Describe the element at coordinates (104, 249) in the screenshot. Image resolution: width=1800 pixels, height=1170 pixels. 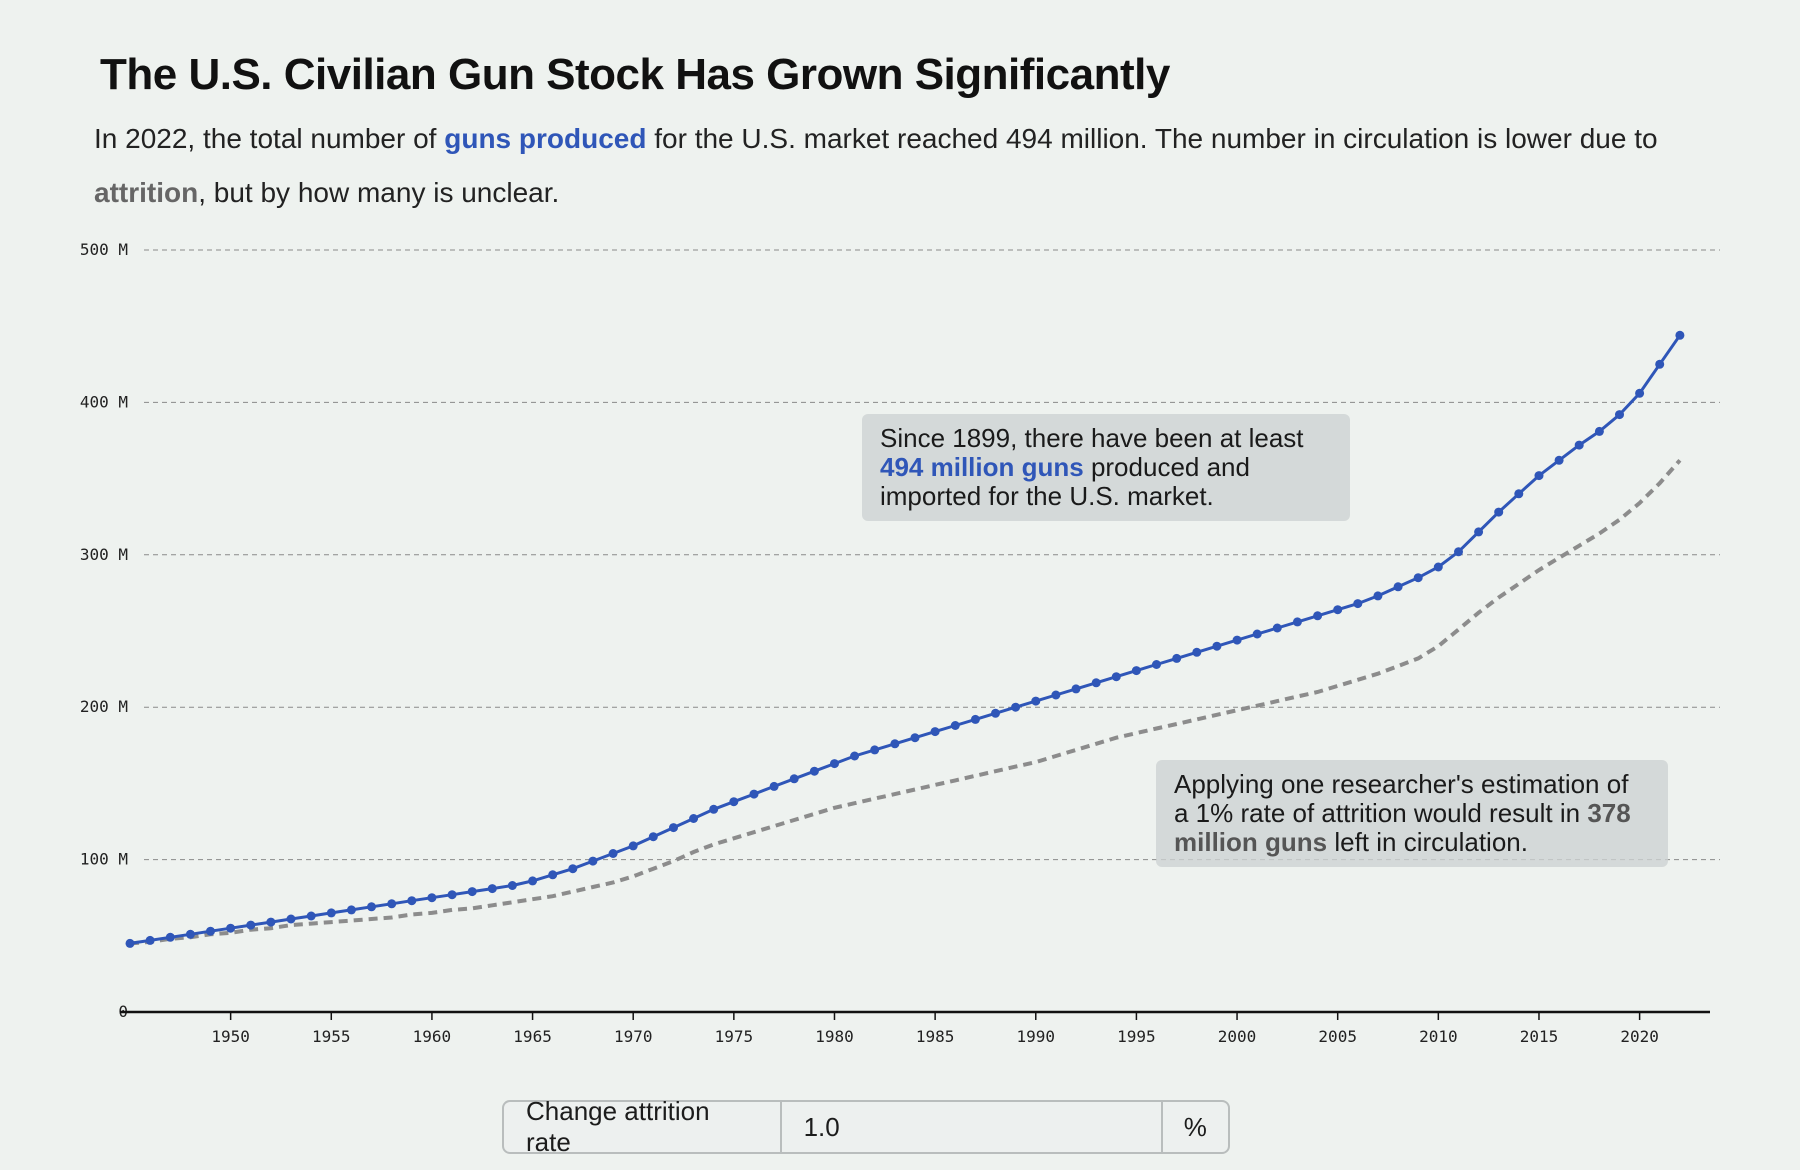
I see `y-tick-label: 500 M` at that location.